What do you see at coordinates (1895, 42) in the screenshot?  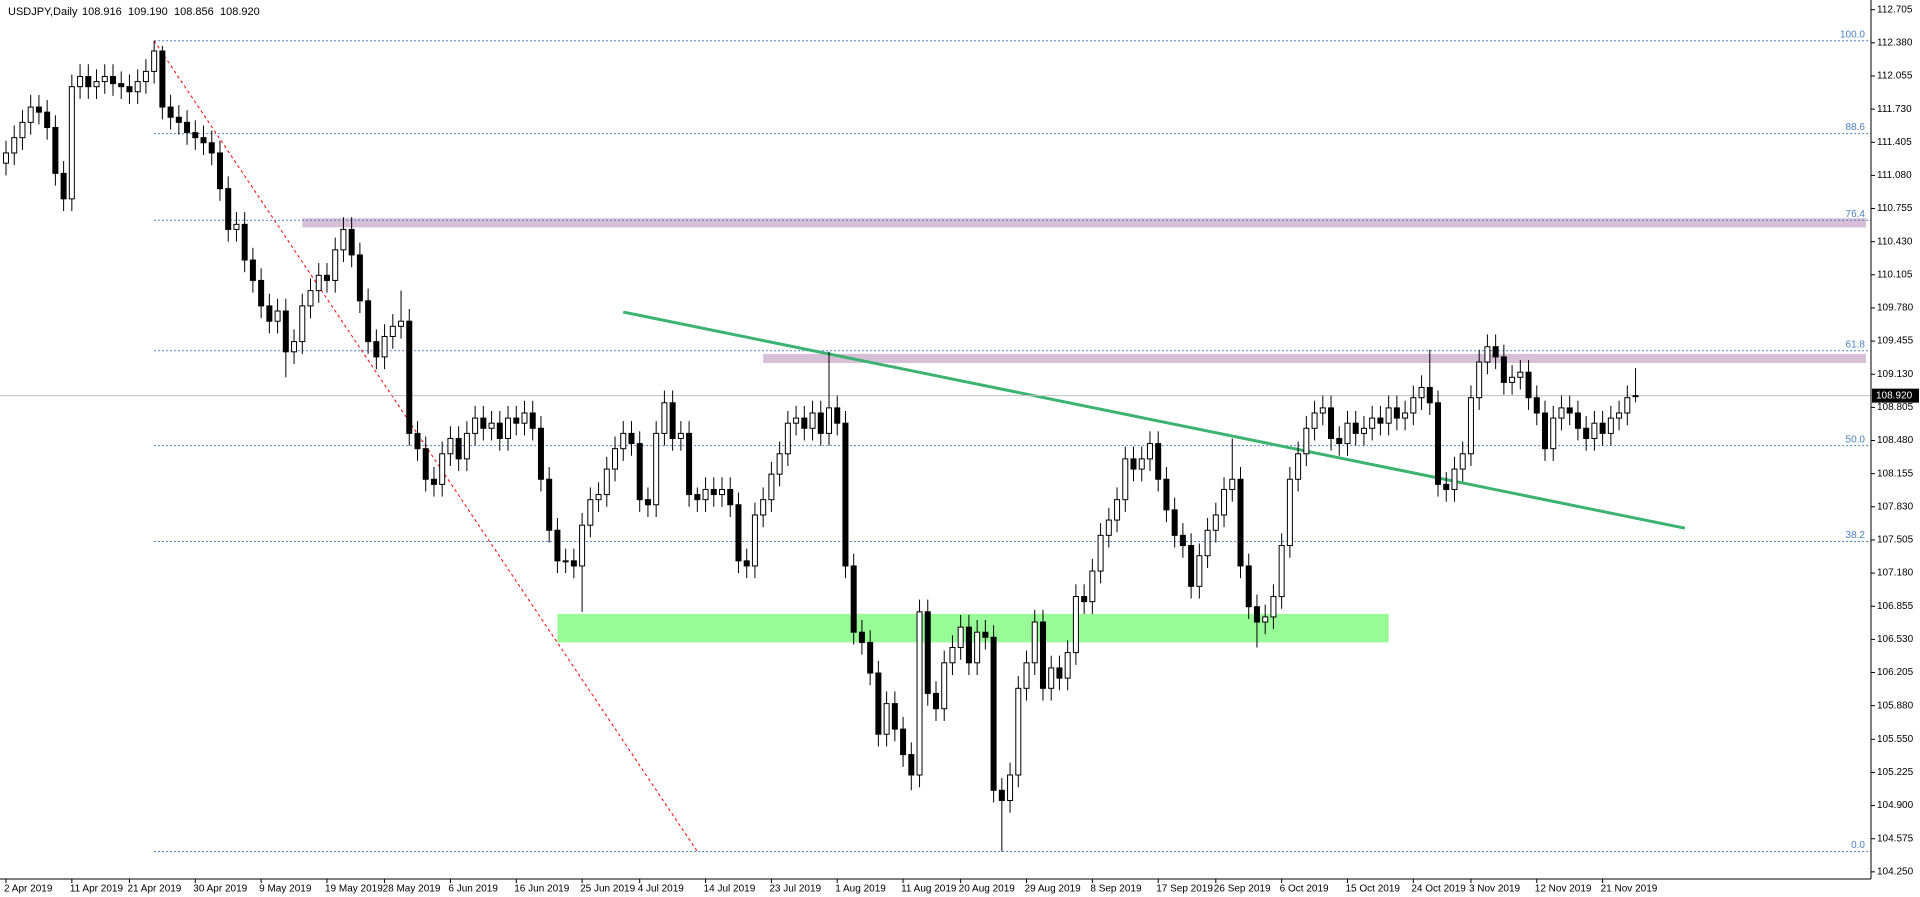 I see `y-tick-label: 112.380` at bounding box center [1895, 42].